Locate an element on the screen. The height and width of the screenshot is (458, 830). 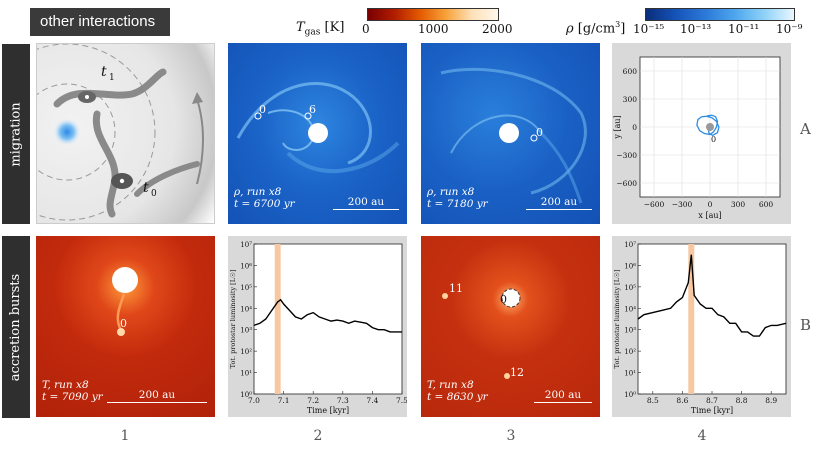
density-panel-6700: 0 6 ρ, run x8 t = 6700 yr 200 au is located at coordinates (317, 133).